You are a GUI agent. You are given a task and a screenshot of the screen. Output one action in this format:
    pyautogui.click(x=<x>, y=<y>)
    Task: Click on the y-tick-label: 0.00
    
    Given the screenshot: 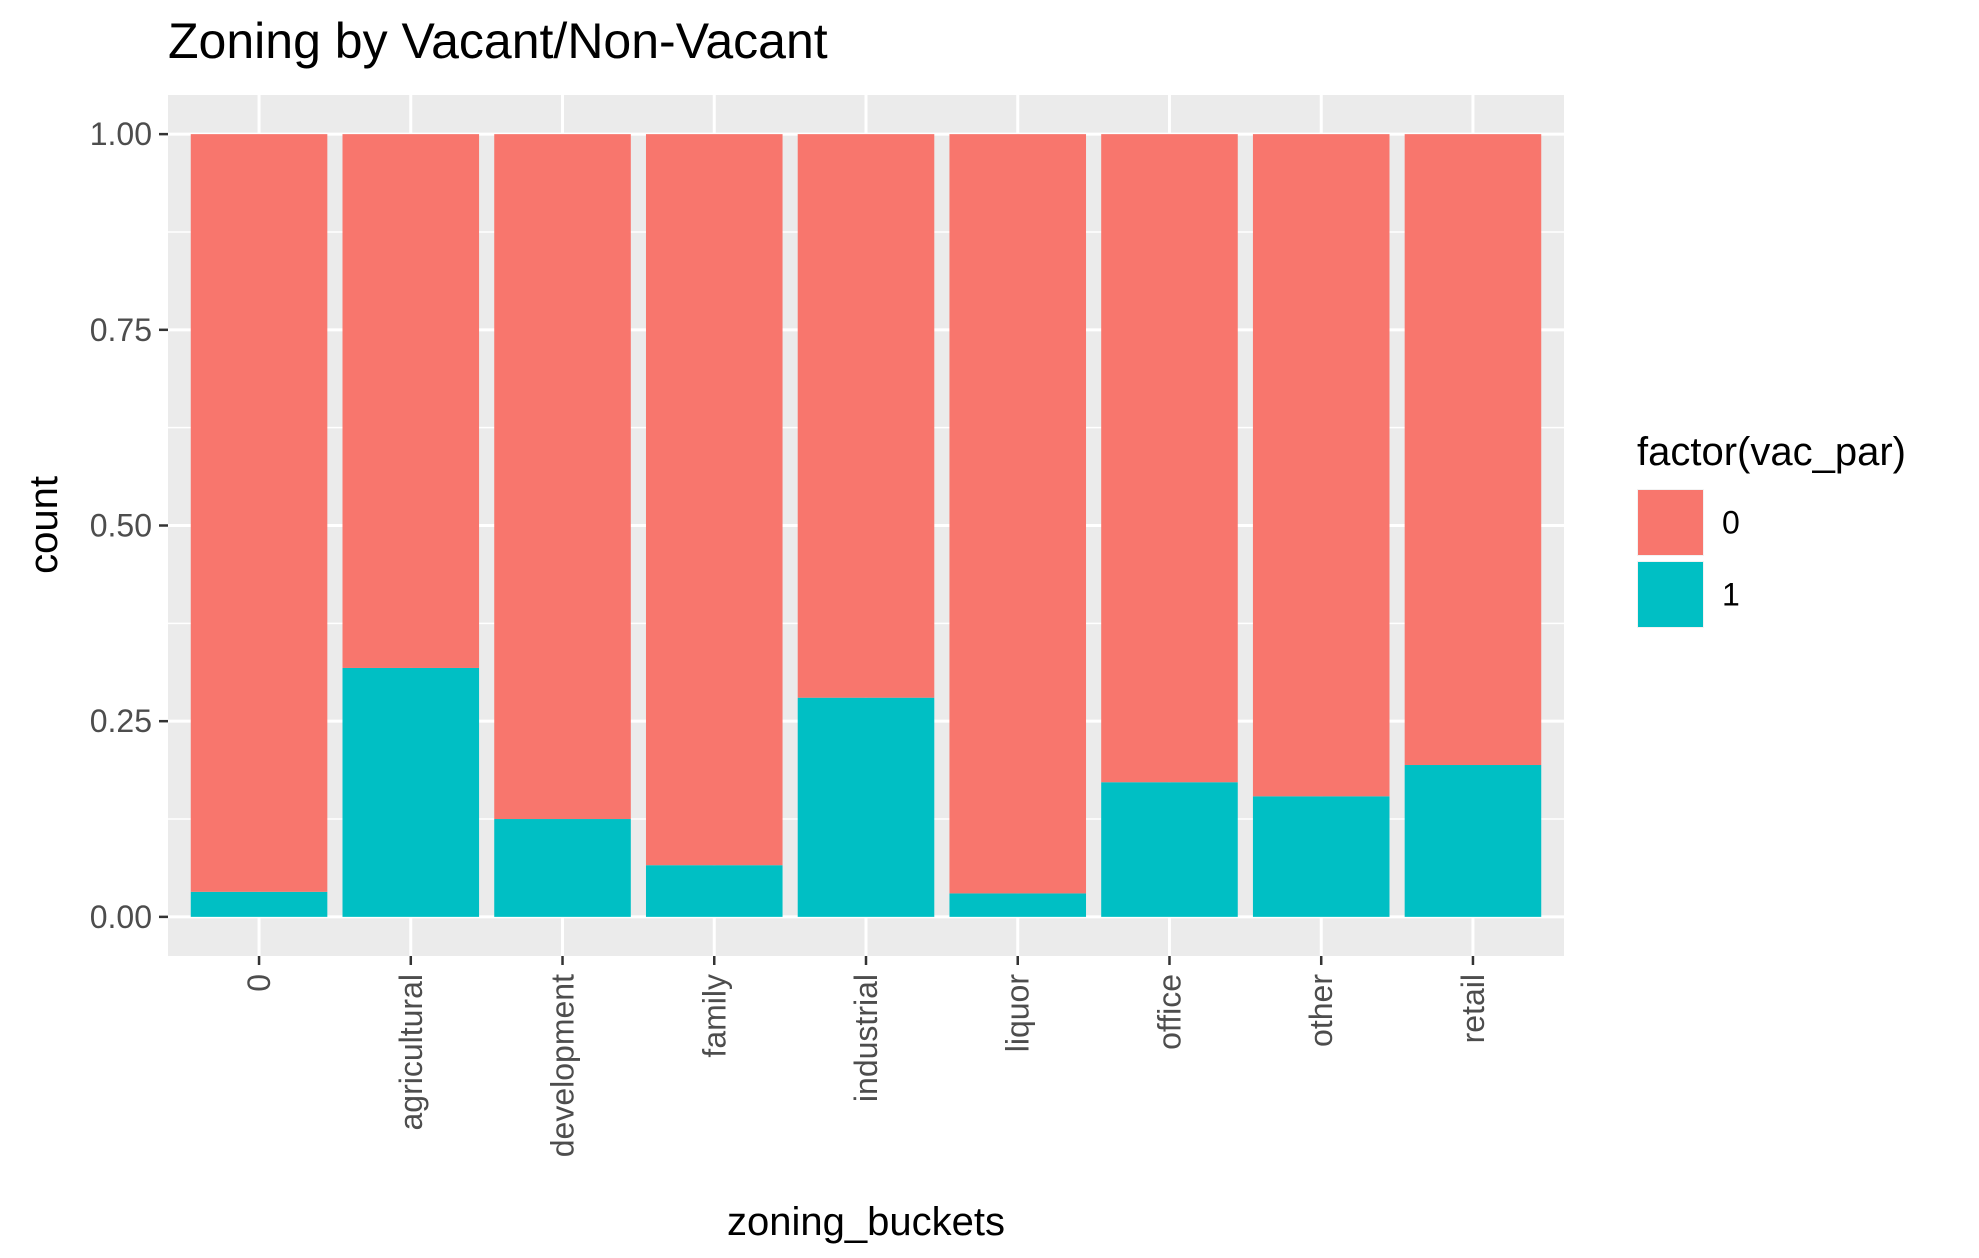 What is the action you would take?
    pyautogui.click(x=121, y=917)
    